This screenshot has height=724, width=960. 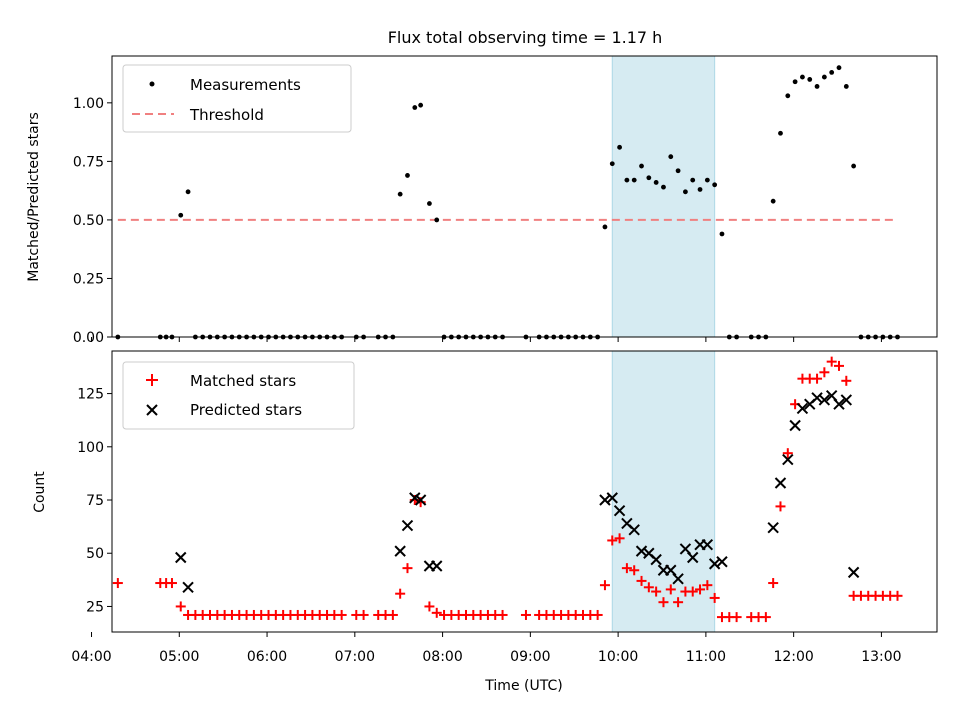 I want to click on top-y-tick-label: 0.25, so click(x=88, y=279).